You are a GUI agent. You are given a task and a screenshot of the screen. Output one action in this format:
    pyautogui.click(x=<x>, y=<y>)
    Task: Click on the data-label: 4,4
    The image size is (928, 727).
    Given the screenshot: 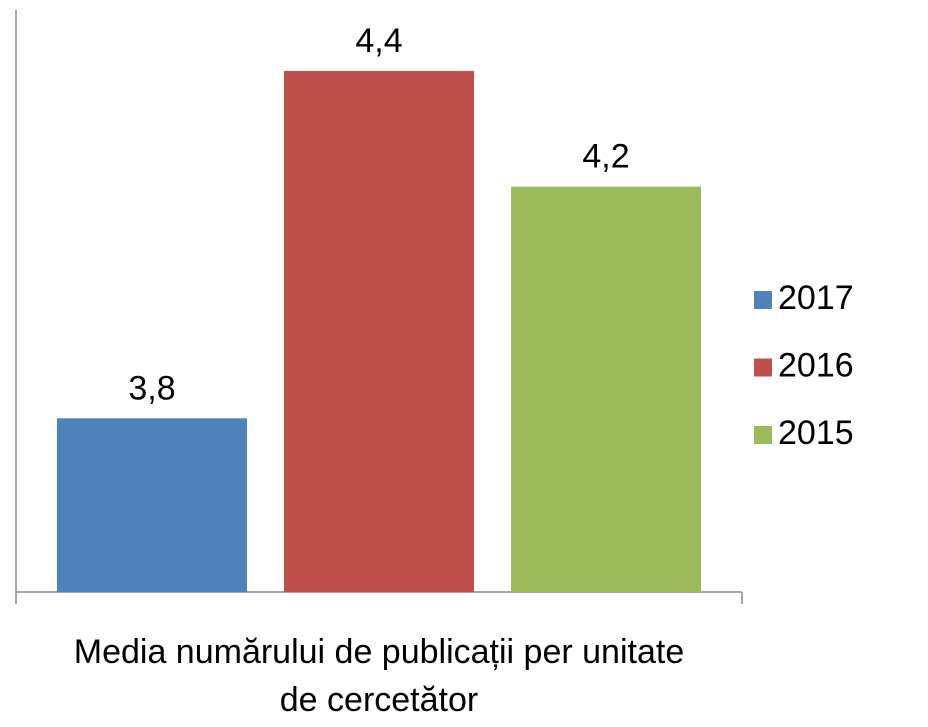 What is the action you would take?
    pyautogui.click(x=378, y=41)
    